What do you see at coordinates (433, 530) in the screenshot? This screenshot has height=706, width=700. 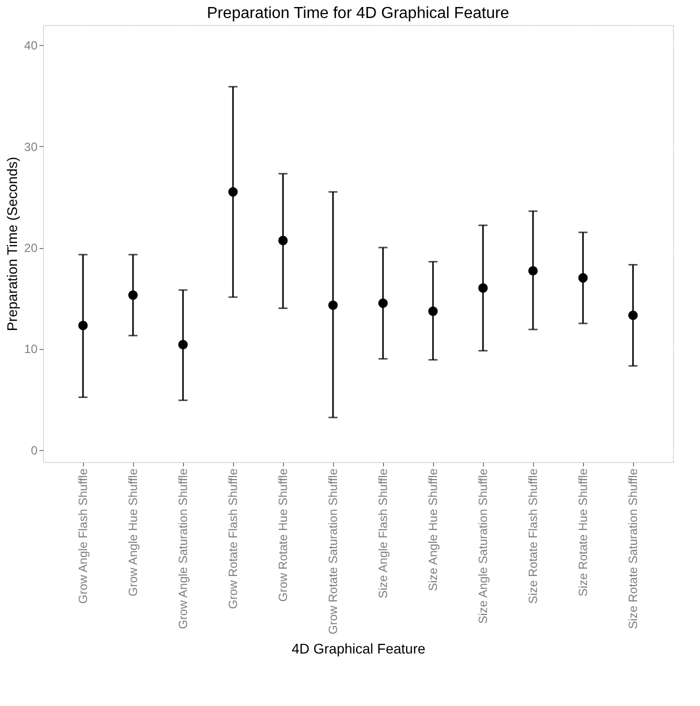 I see `x-tick-label: Size Angle Hue Shuffle` at bounding box center [433, 530].